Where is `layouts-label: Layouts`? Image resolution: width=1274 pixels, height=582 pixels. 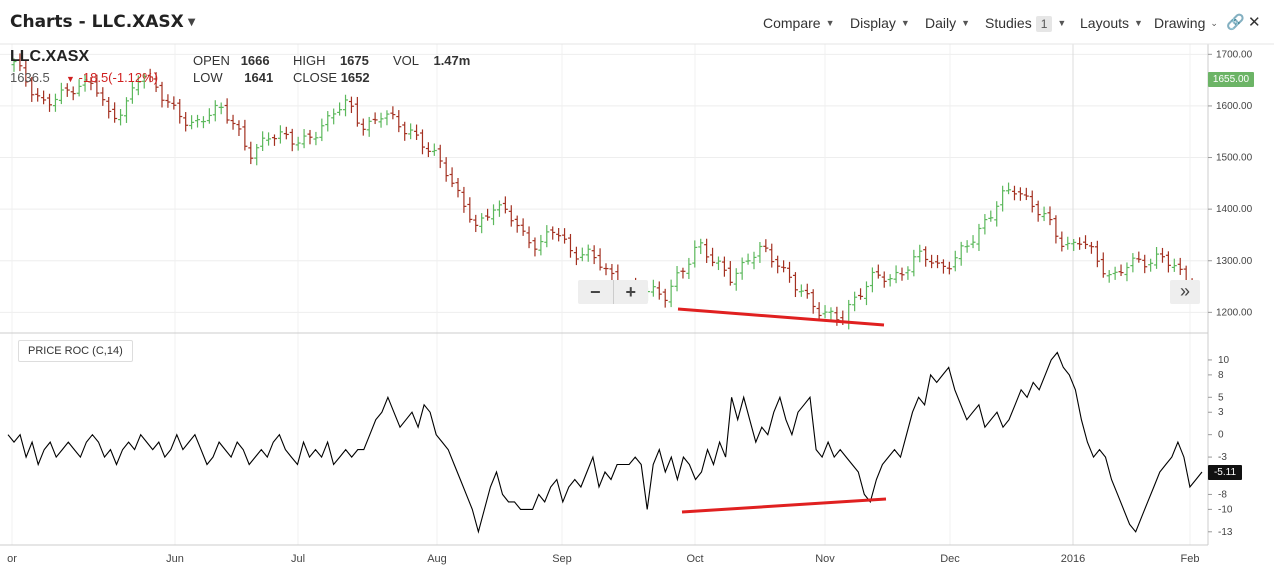
layouts-label: Layouts is located at coordinates (1105, 23).